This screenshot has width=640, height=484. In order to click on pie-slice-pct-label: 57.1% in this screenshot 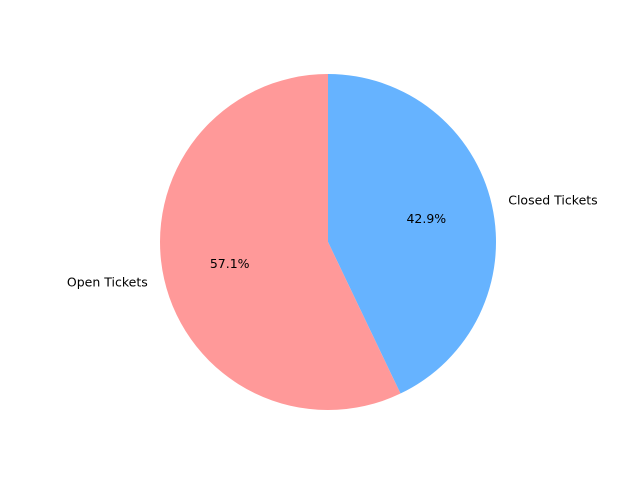, I will do `click(230, 263)`.